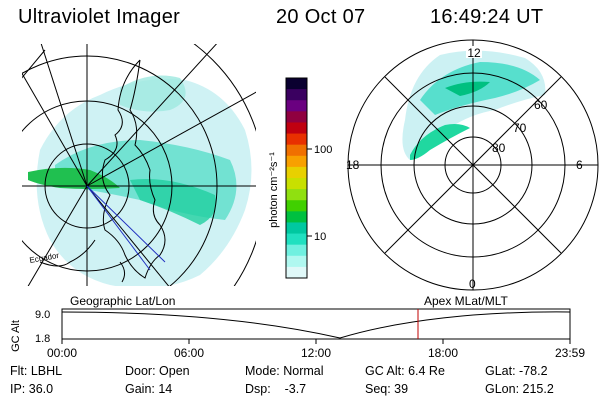 Image resolution: width=600 pixels, height=400 pixels. What do you see at coordinates (466, 301) in the screenshot?
I see `caption-apex: Apex MLat/MLT` at bounding box center [466, 301].